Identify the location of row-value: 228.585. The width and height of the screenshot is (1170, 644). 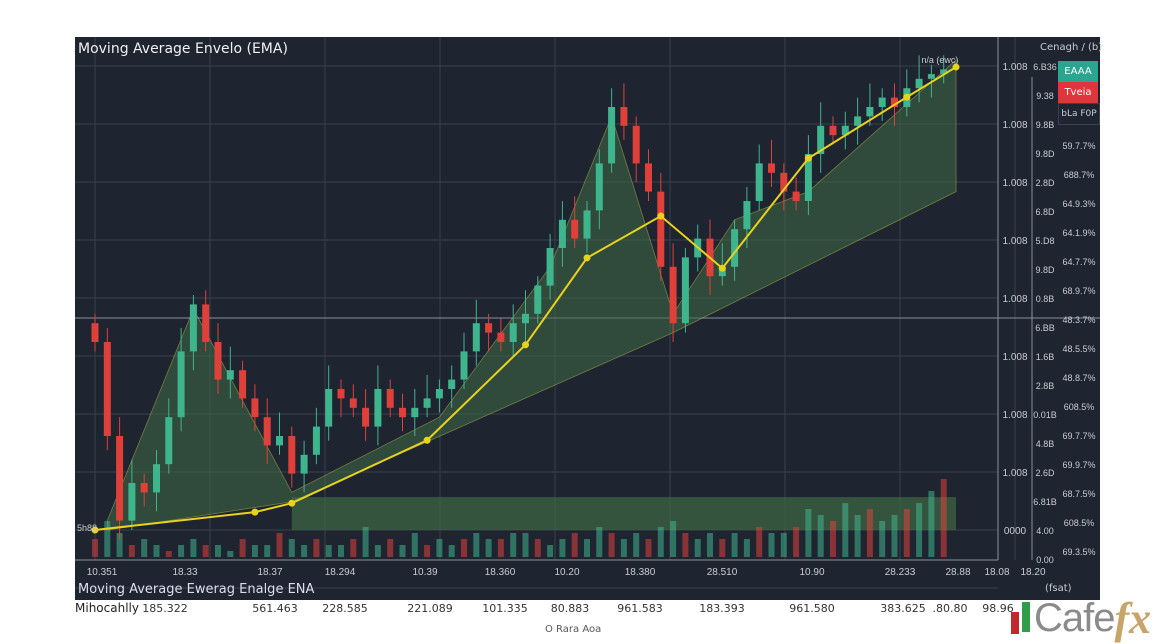
(345, 608).